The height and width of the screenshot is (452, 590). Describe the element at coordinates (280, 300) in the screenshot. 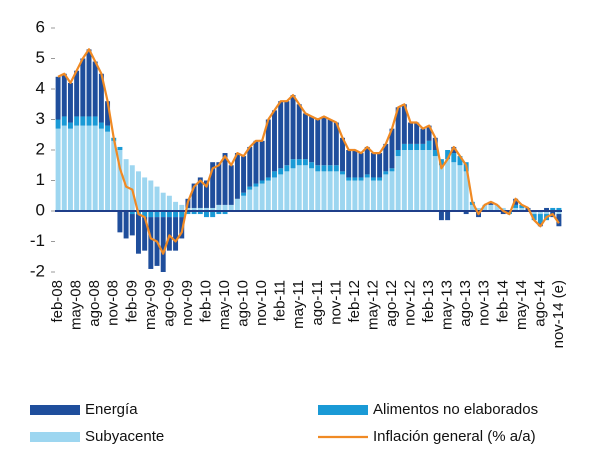

I see `x-tick-label: feb-11` at that location.